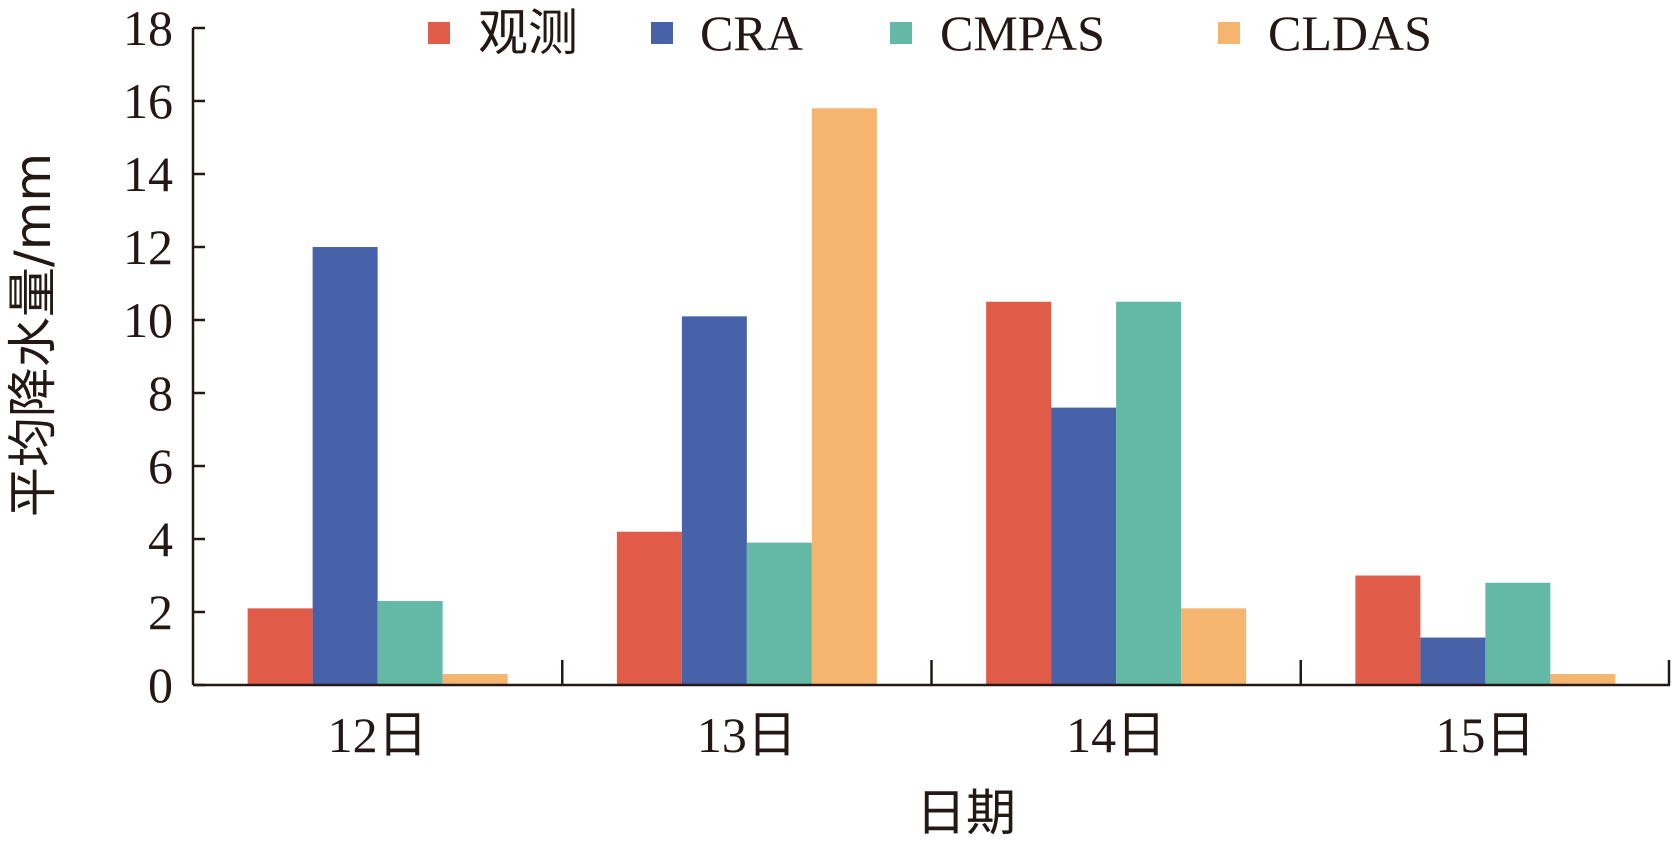 This screenshot has height=845, width=1673. Describe the element at coordinates (1116, 735) in the screenshot. I see `x-tick-label: 14日` at that location.